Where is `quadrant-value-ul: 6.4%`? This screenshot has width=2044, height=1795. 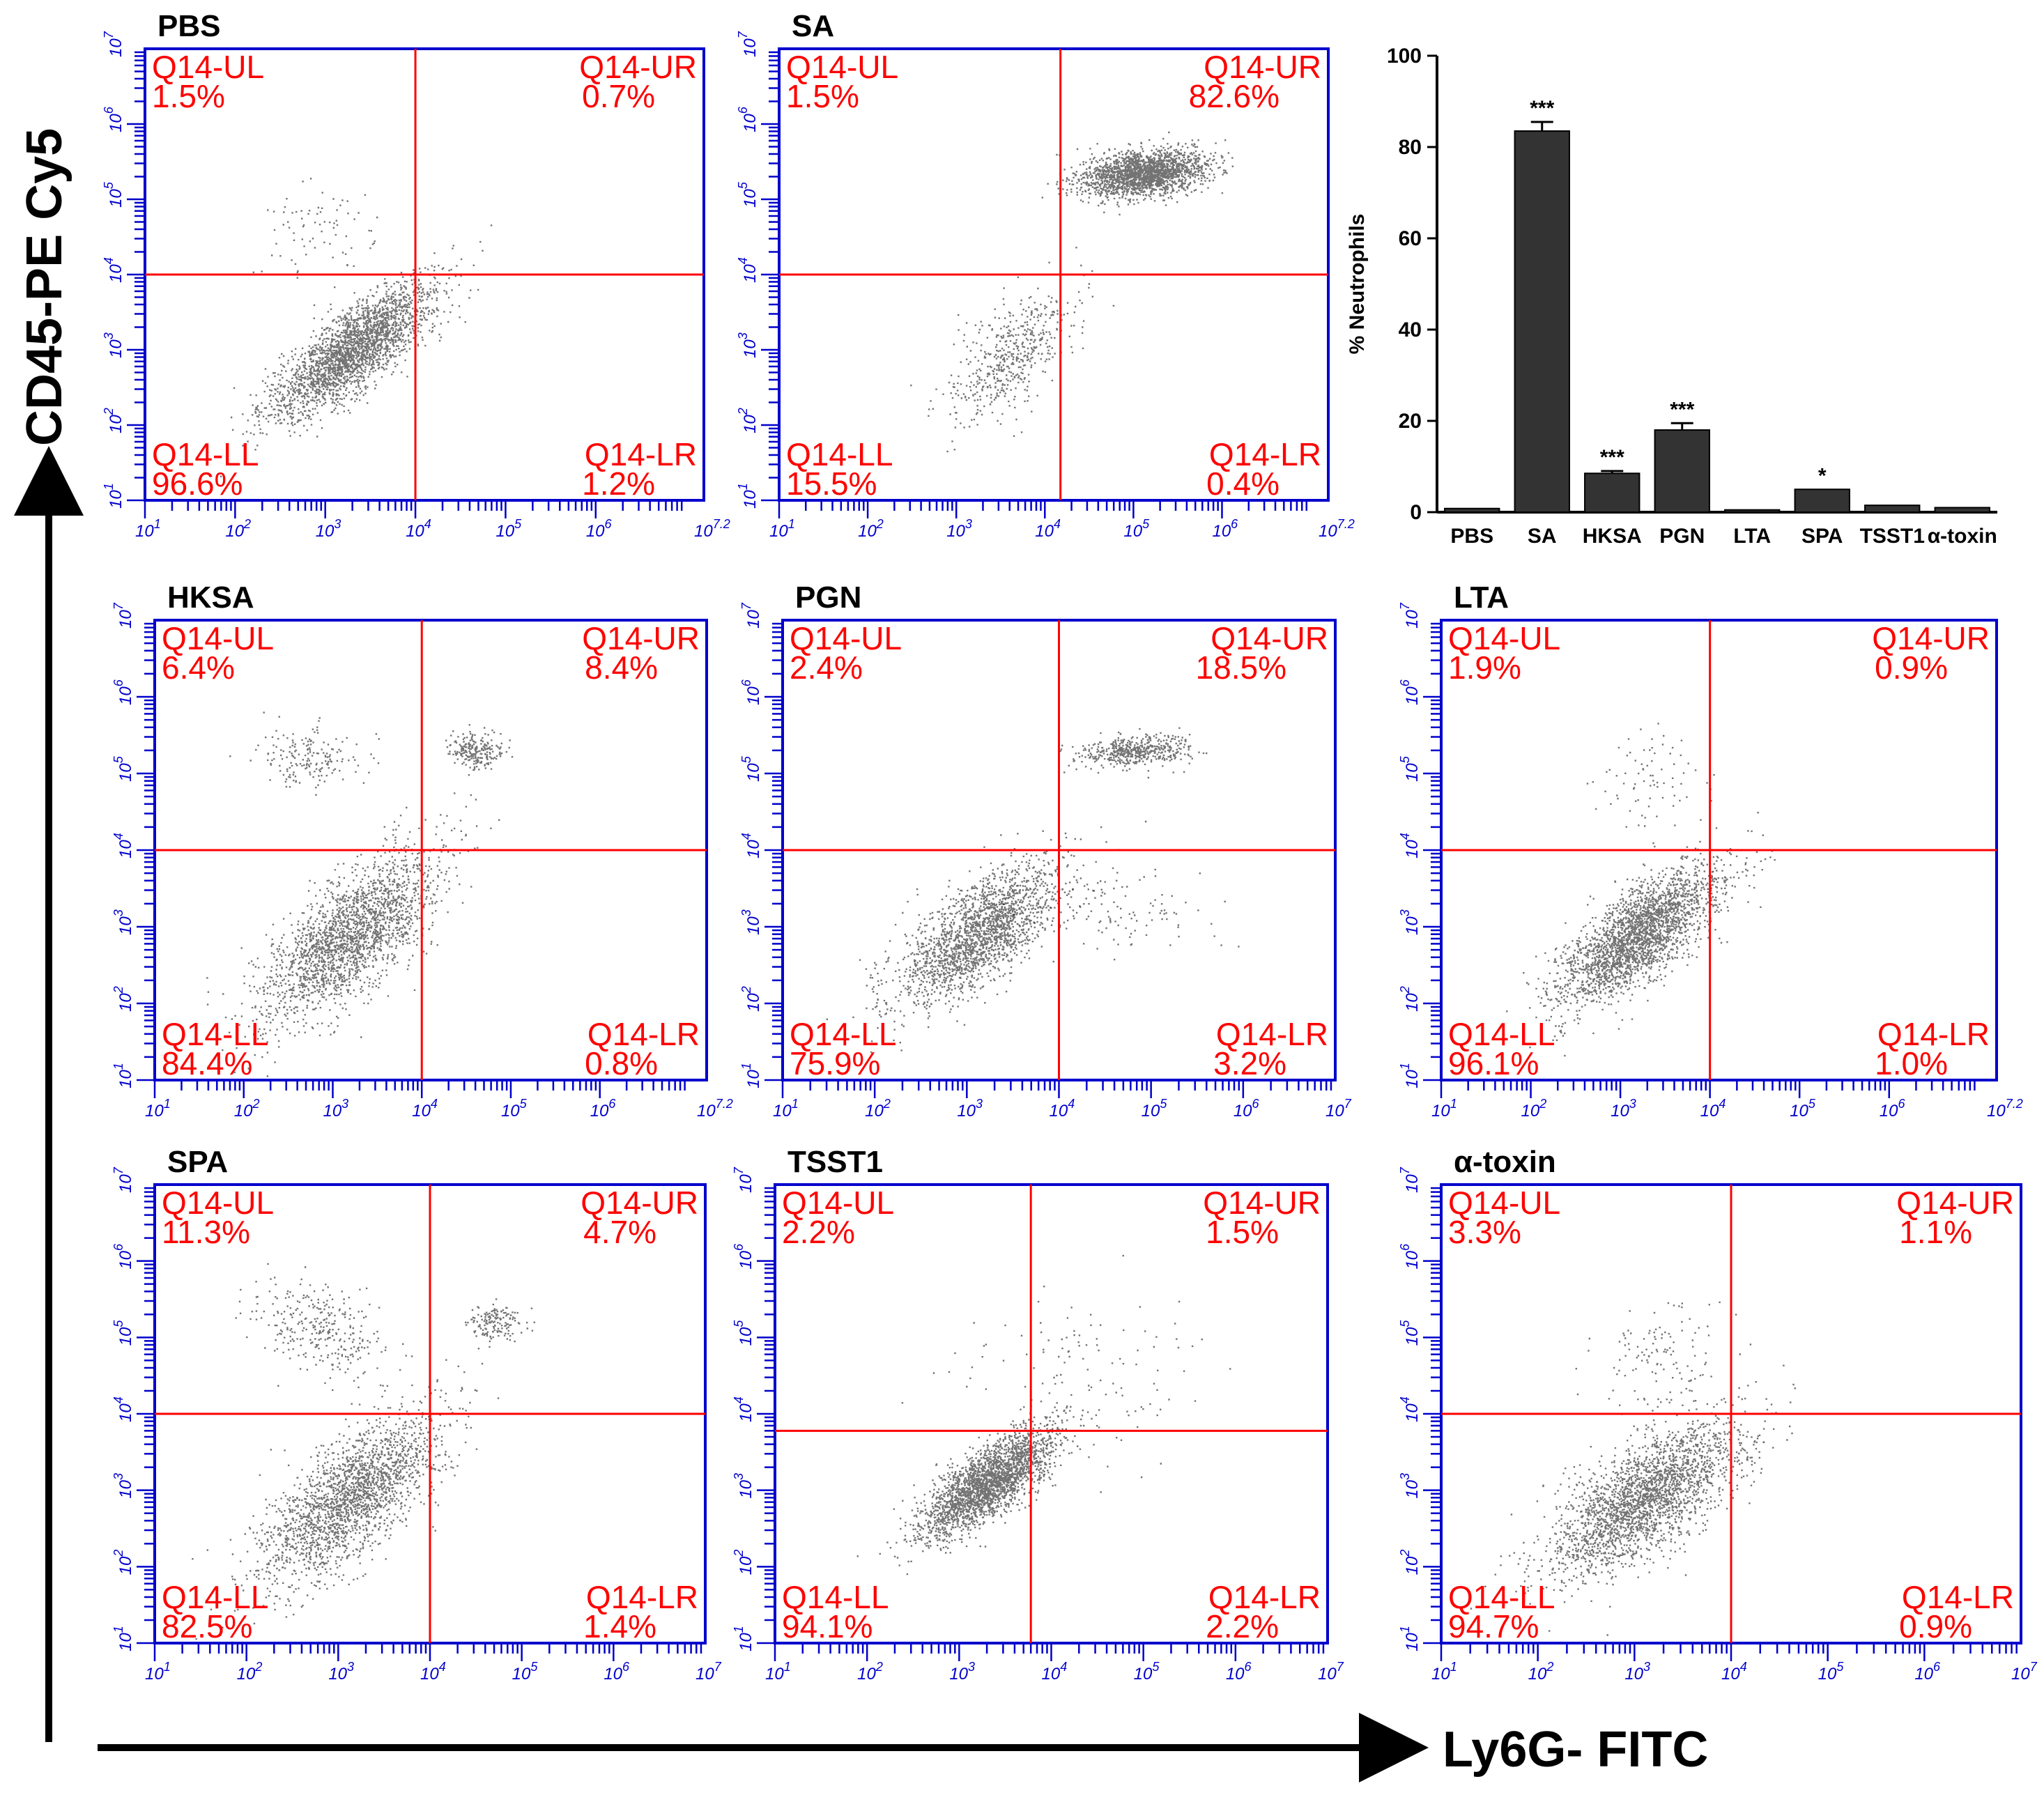
quadrant-value-ul: 6.4% is located at coordinates (199, 667).